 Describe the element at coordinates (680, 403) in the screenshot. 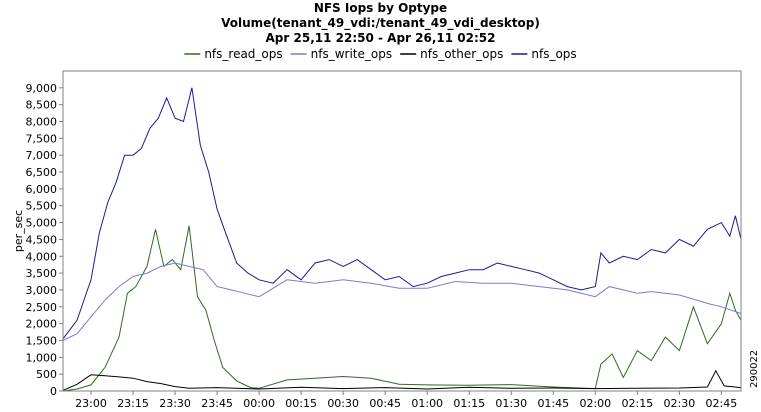

I see `x-tick-label: 02:30` at that location.